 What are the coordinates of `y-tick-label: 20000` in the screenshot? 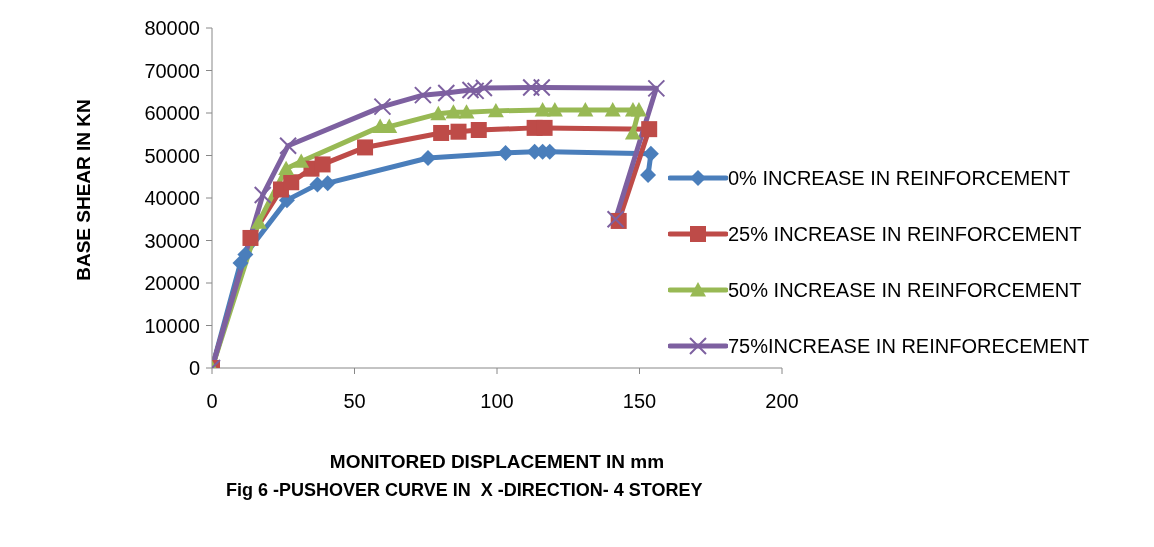 It's located at (172, 283).